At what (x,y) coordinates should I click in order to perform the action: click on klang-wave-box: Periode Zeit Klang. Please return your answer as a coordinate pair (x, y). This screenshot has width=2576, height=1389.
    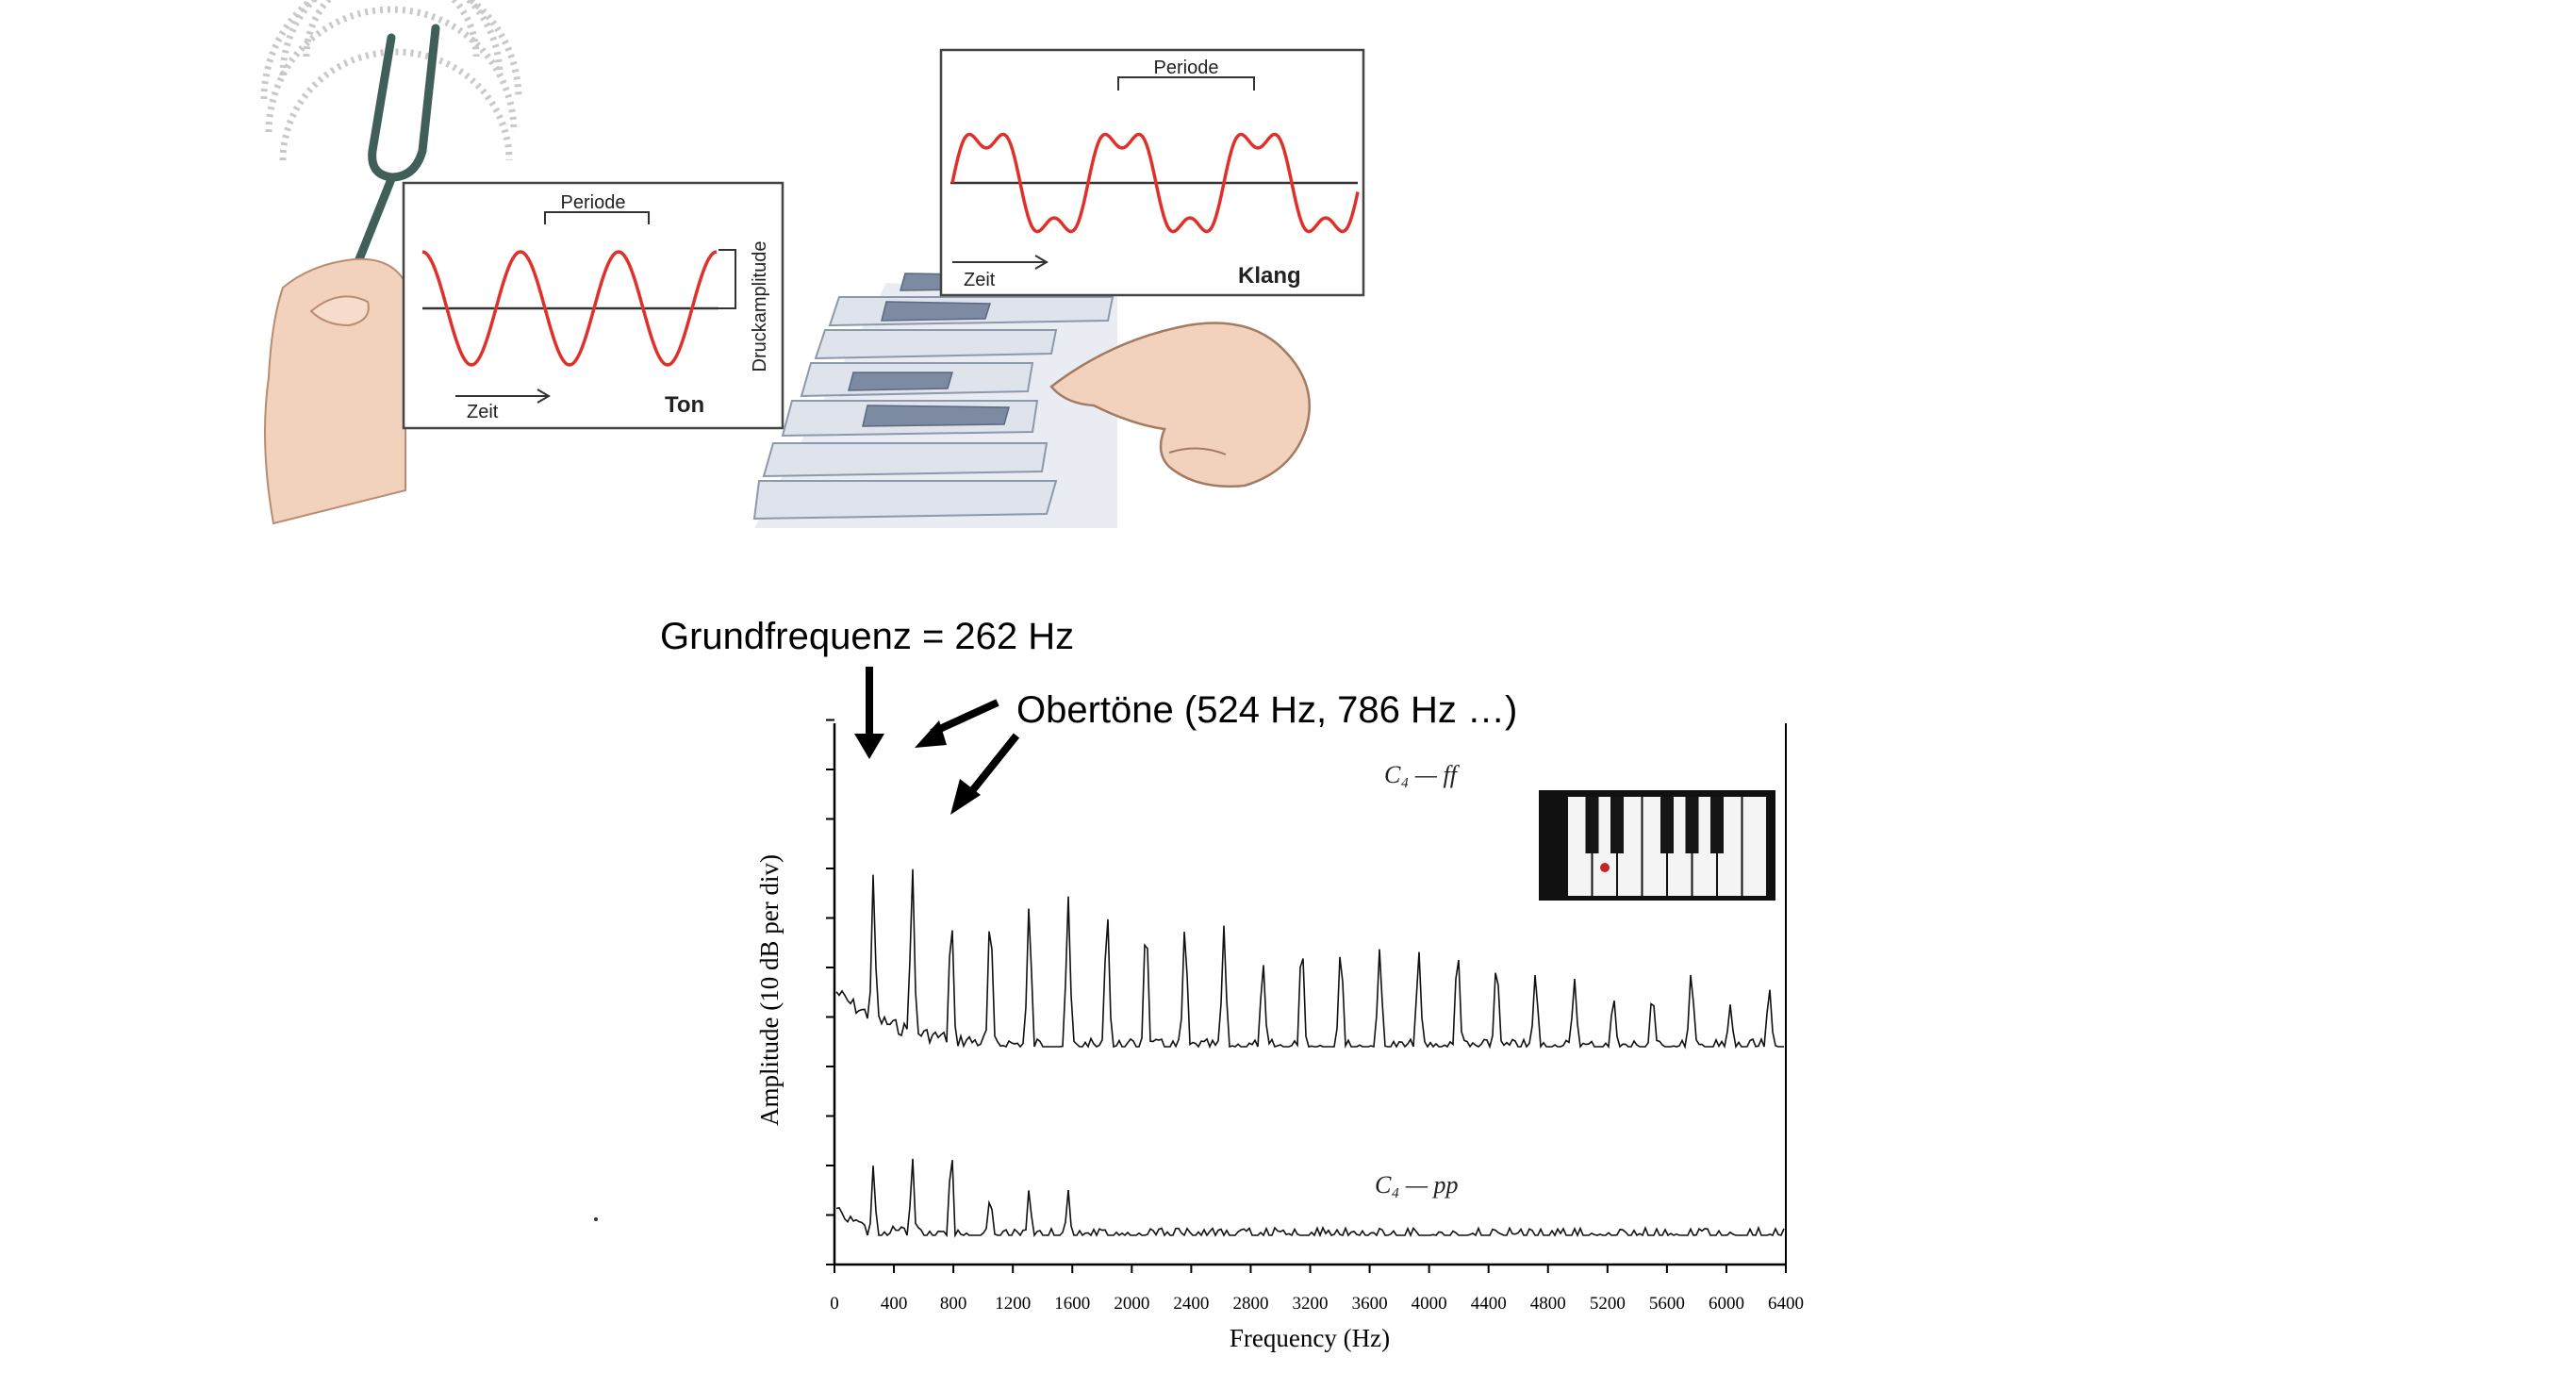
    Looking at the image, I should click on (1152, 172).